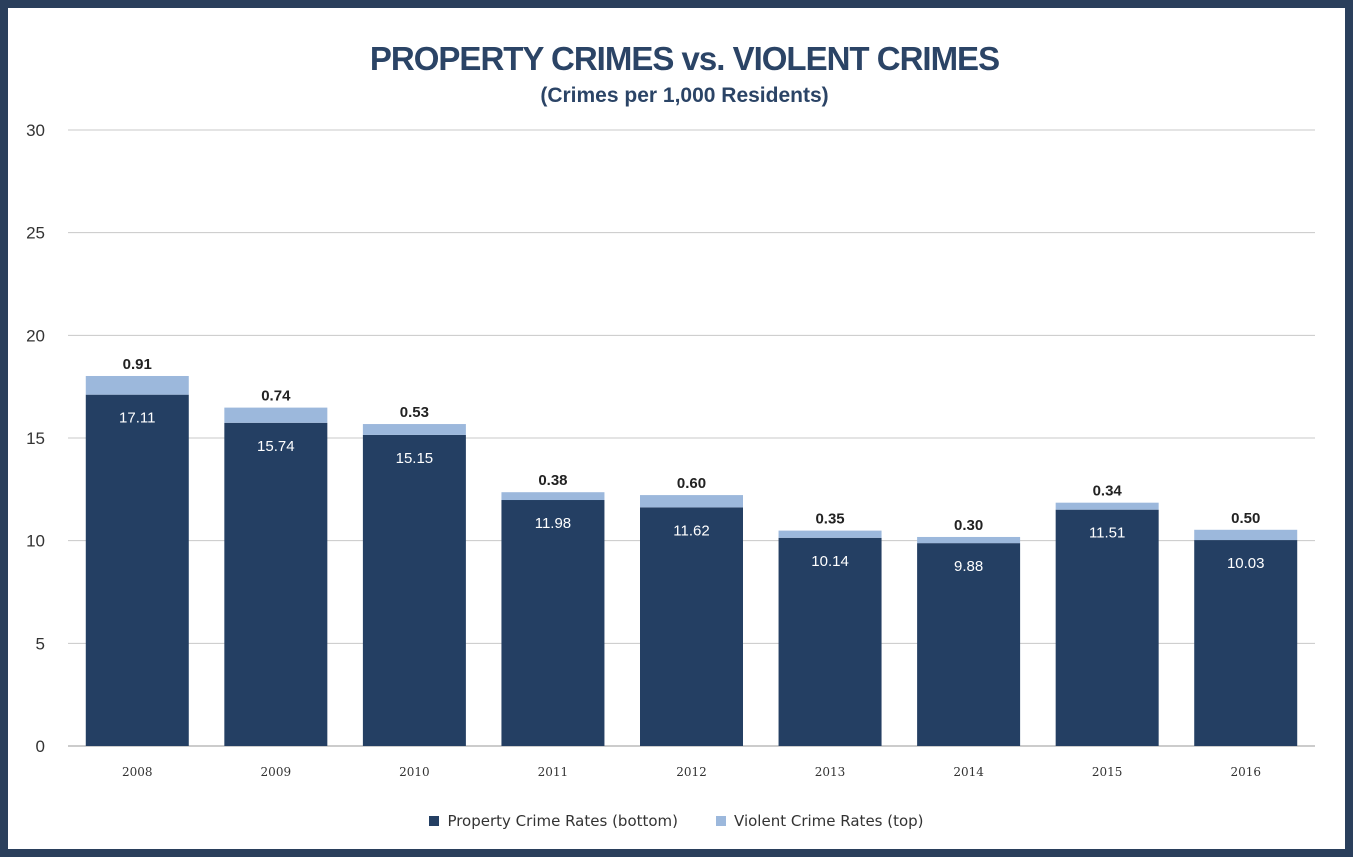  What do you see at coordinates (276, 772) in the screenshot?
I see `x-tick-label: 2009` at bounding box center [276, 772].